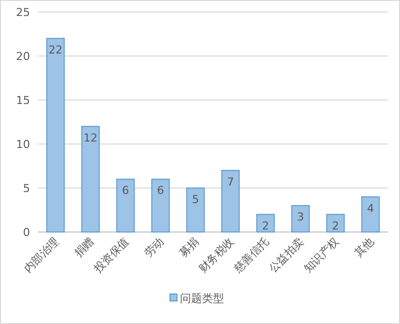  What do you see at coordinates (23, 100) in the screenshot?
I see `y-tick-label: 15` at bounding box center [23, 100].